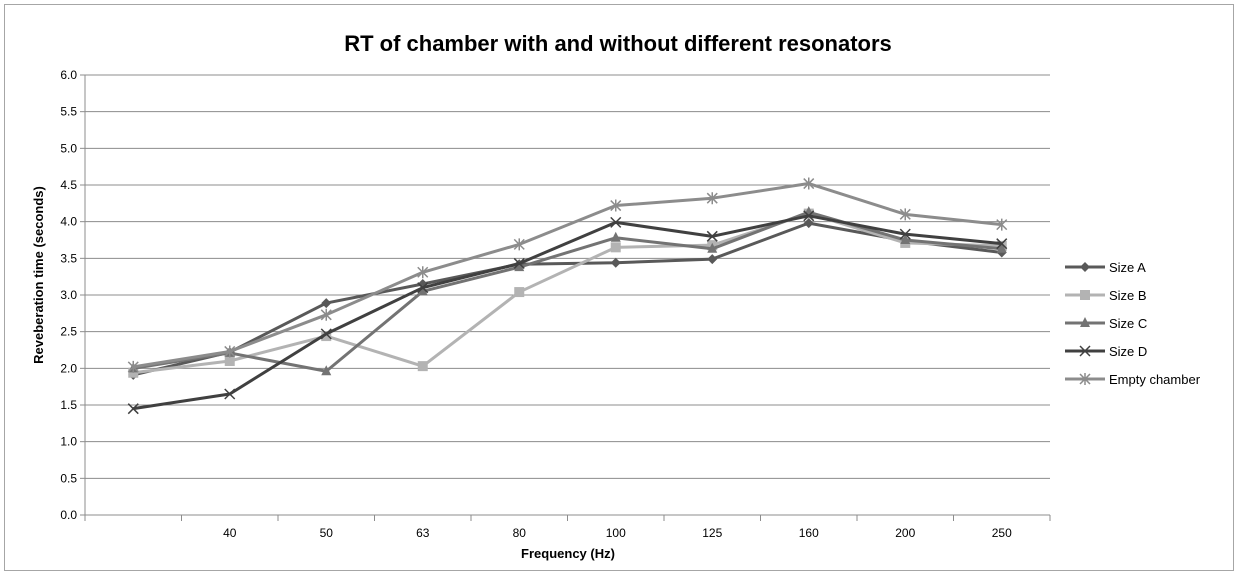 The image size is (1239, 576). I want to click on x-tick-label: 125, so click(712, 533).